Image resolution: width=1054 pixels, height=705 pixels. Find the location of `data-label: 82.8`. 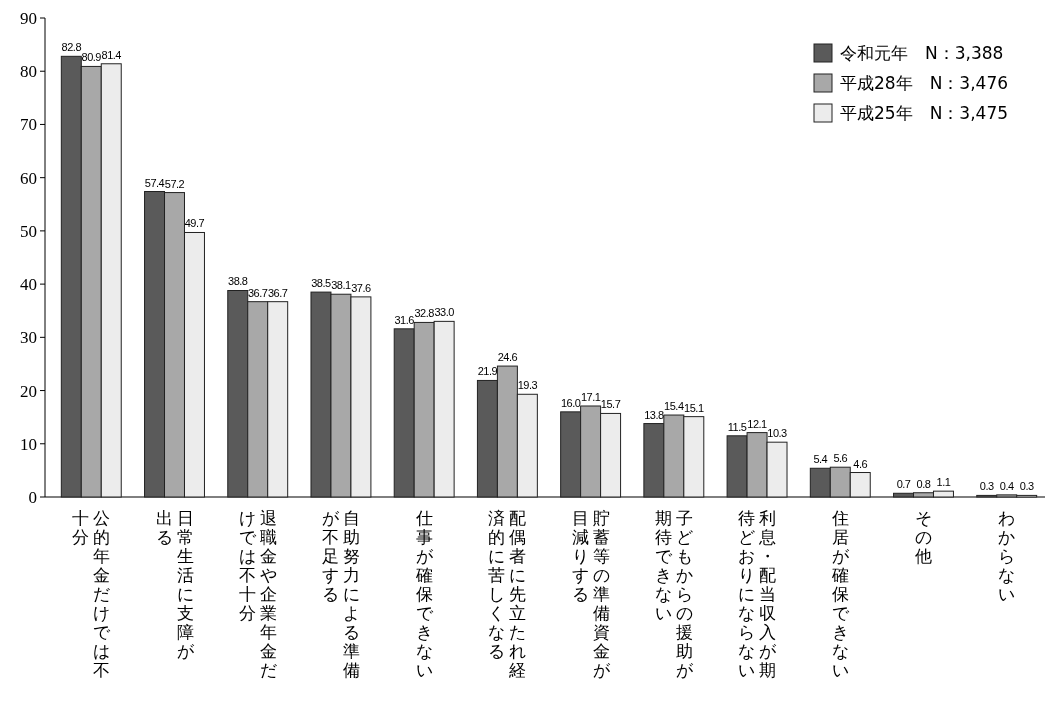

data-label: 82.8 is located at coordinates (71, 47).